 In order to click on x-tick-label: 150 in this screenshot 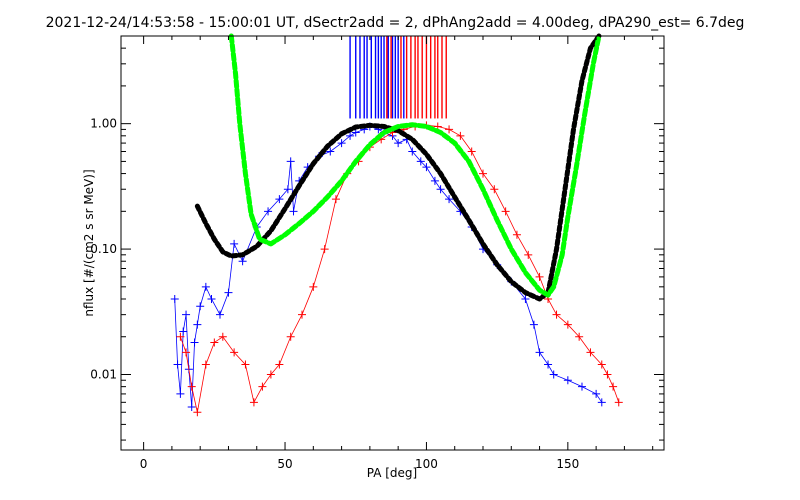, I will do `click(567, 464)`.